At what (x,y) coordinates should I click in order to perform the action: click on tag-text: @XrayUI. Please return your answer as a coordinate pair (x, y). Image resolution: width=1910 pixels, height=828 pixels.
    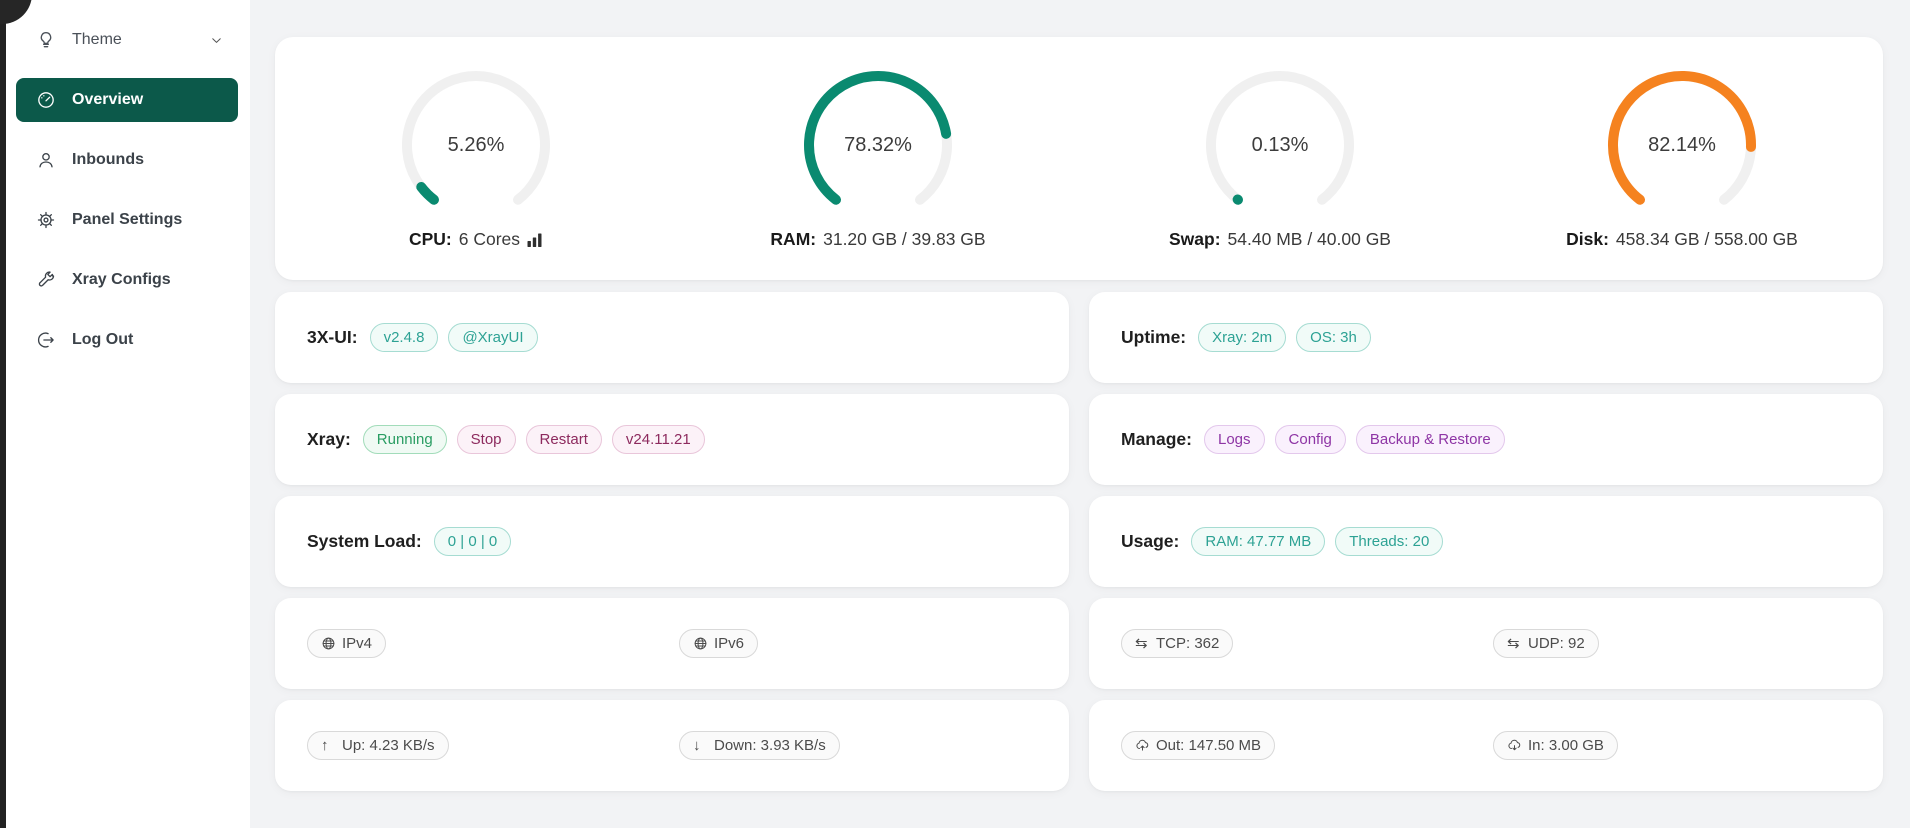
    Looking at the image, I should click on (493, 337).